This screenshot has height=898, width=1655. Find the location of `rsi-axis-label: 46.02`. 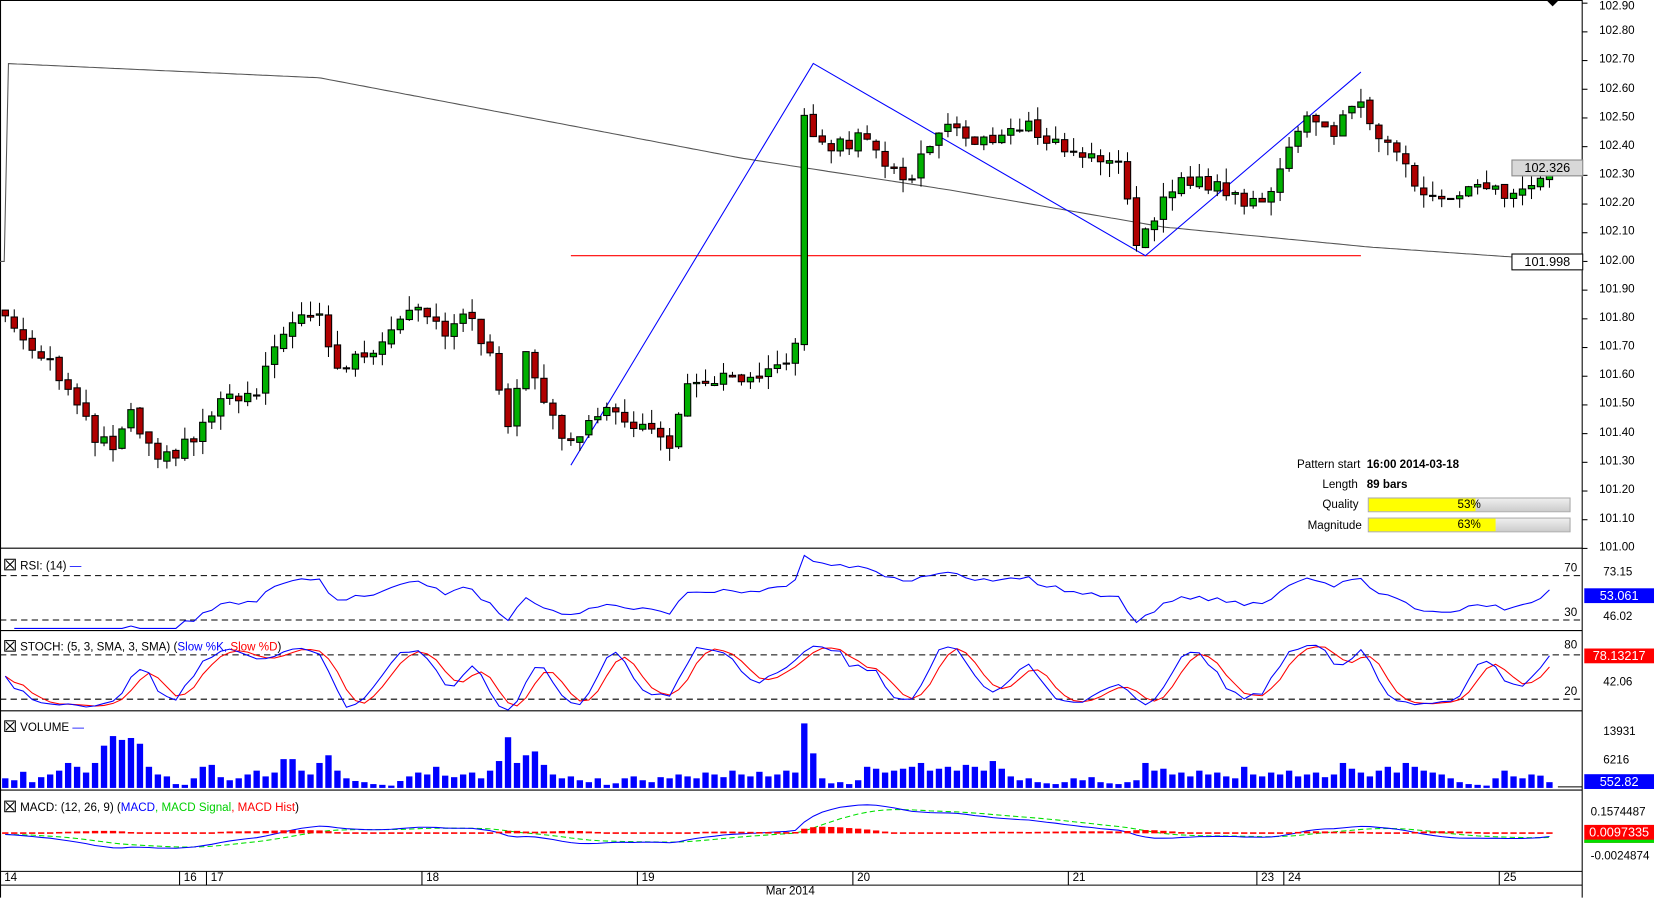

rsi-axis-label: 46.02 is located at coordinates (1618, 617).